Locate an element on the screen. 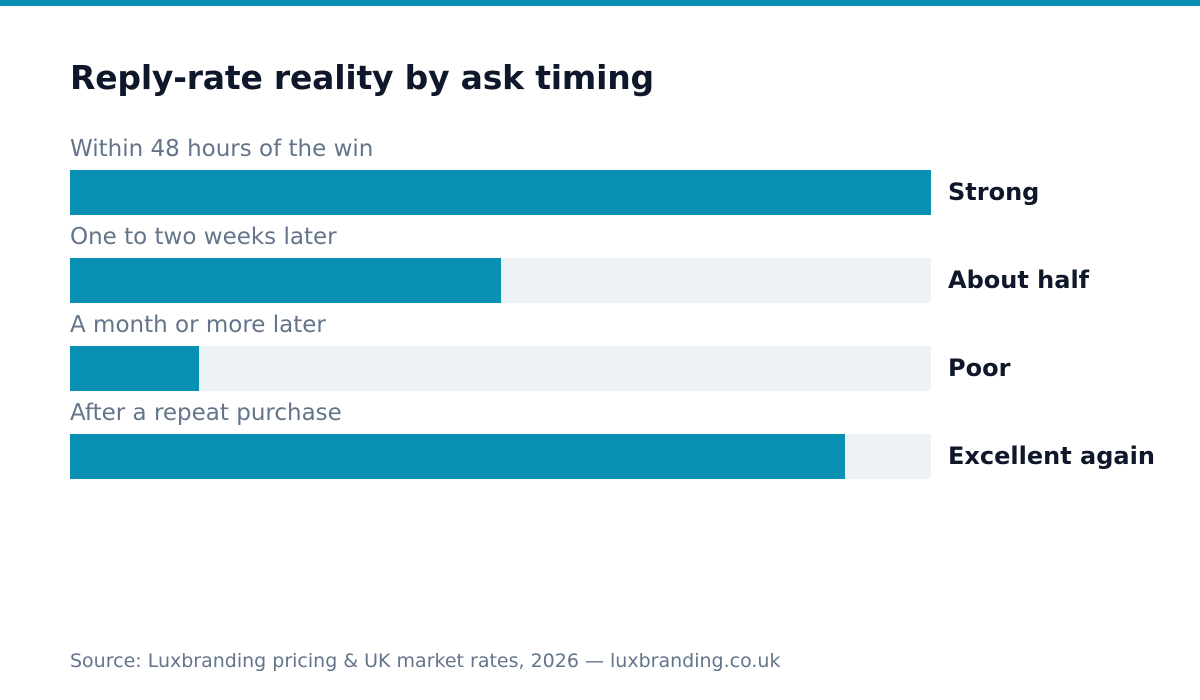 This screenshot has height=700, width=1200. category-label: After a repeat purchase is located at coordinates (206, 413).